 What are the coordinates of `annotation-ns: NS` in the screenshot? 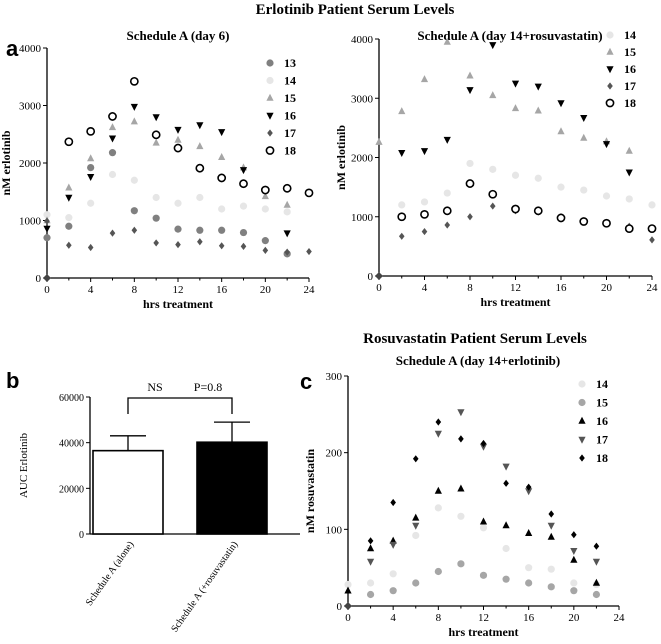 It's located at (154, 387).